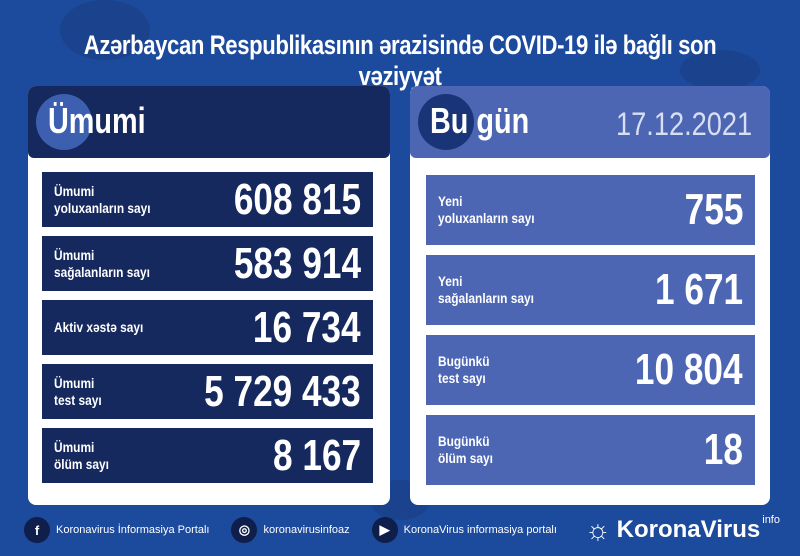 This screenshot has width=800, height=556. What do you see at coordinates (597, 529) in the screenshot?
I see `sun-virus-icon: ☼` at bounding box center [597, 529].